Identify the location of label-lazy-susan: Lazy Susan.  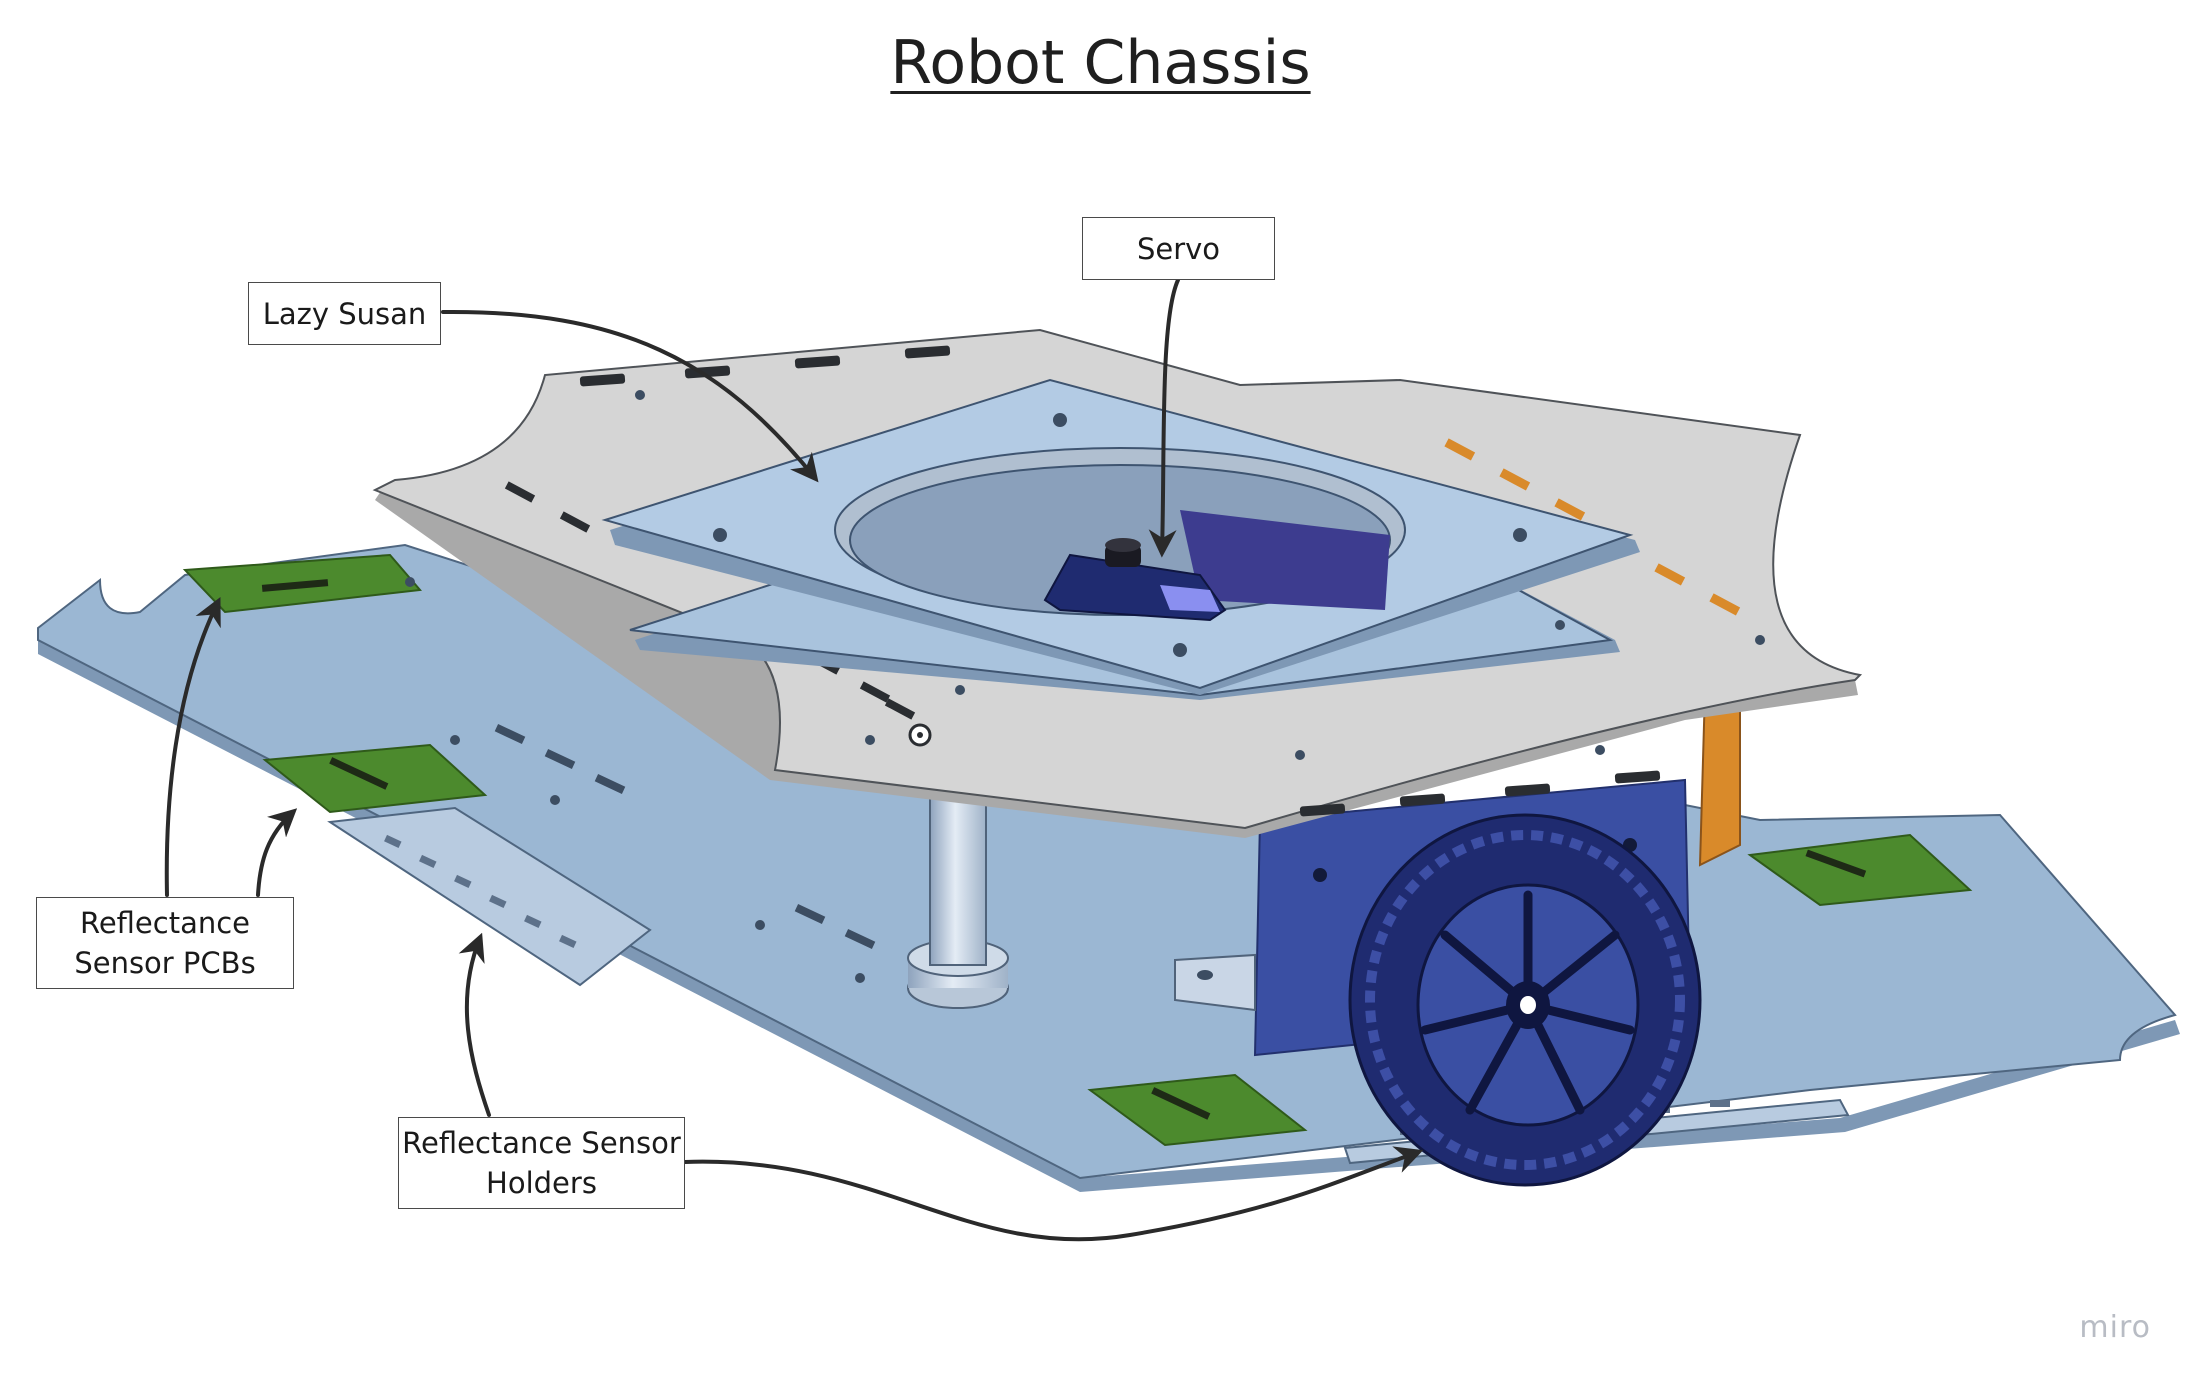
(344, 313).